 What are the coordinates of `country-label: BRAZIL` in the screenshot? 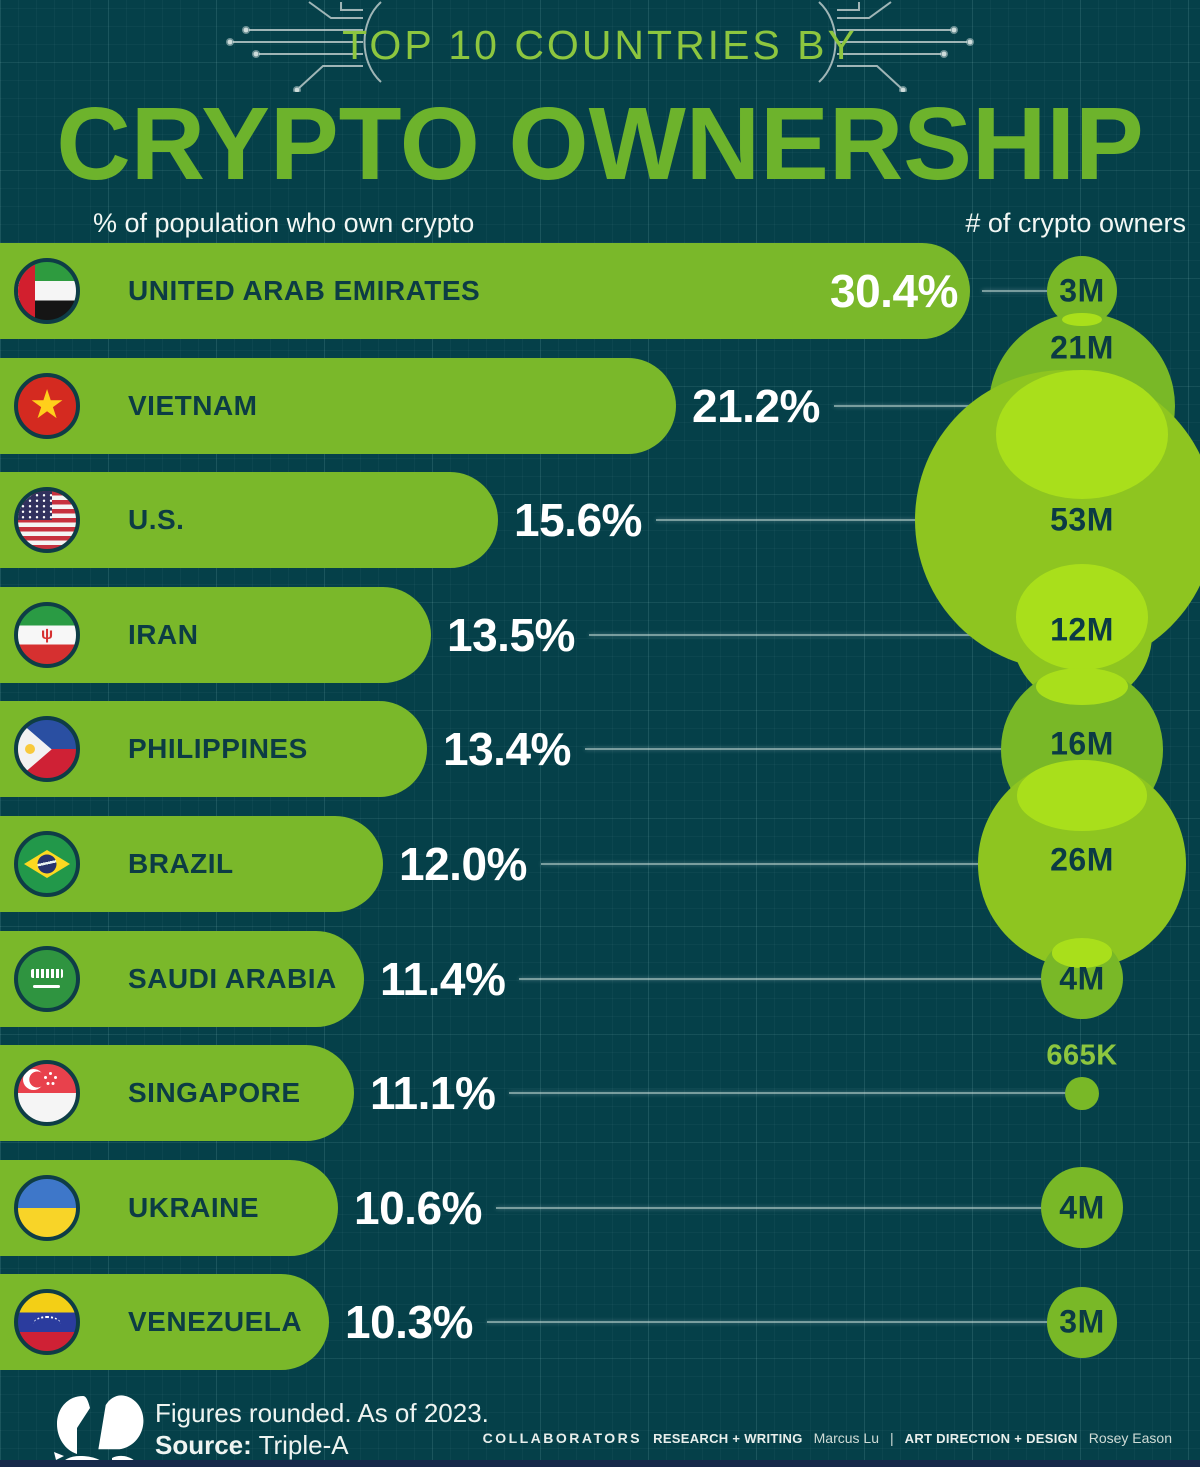 It's located at (181, 863).